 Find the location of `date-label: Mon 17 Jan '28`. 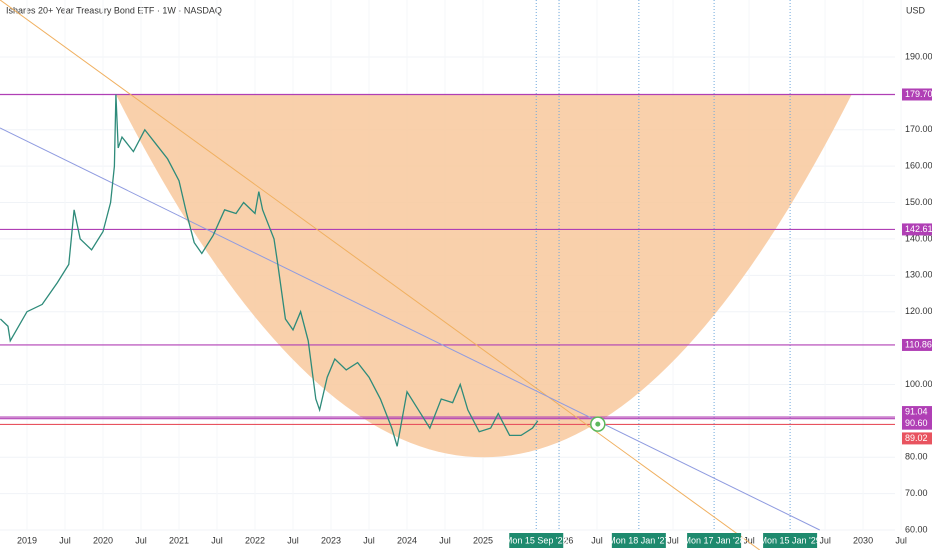

date-label: Mon 17 Jan '28 is located at coordinates (713, 540).